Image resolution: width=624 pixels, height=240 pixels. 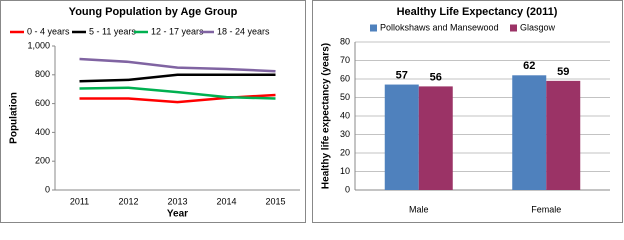 I want to click on y-axis-label: Healthy life expectancy (years), so click(x=326, y=116).